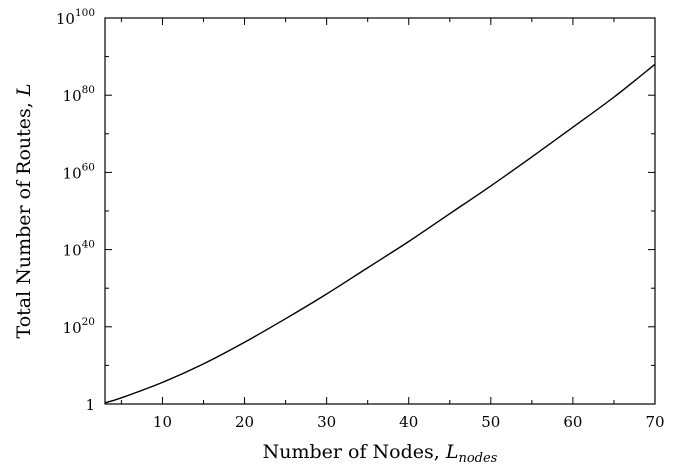 This screenshot has height=466, width=678. I want to click on x-tick-label: 70, so click(654, 422).